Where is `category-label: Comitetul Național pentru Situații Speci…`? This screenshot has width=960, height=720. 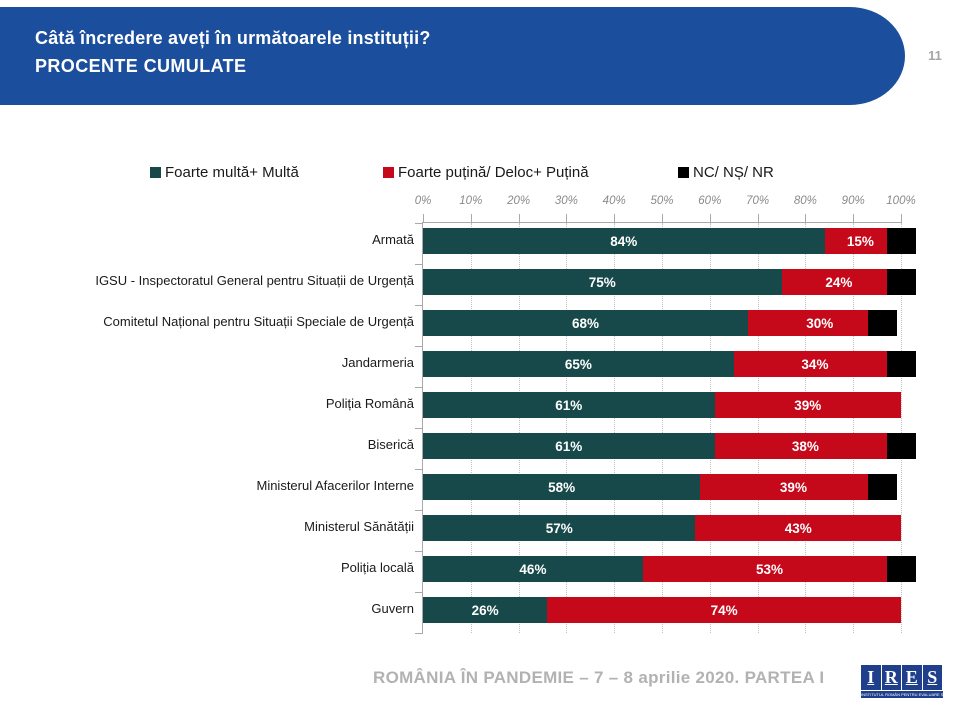 category-label: Comitetul Național pentru Situații Speci… is located at coordinates (258, 321).